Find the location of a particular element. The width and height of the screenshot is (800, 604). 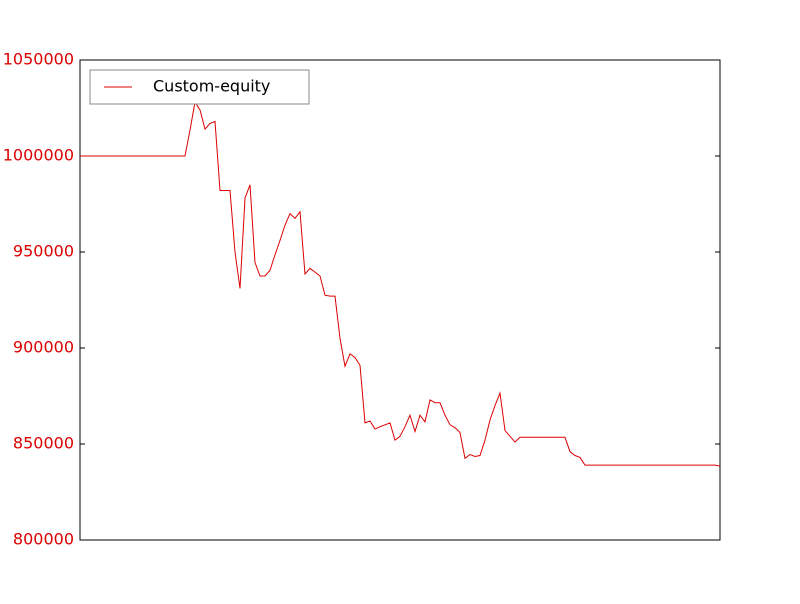

legend-label: Custom-equity is located at coordinates (211, 86).